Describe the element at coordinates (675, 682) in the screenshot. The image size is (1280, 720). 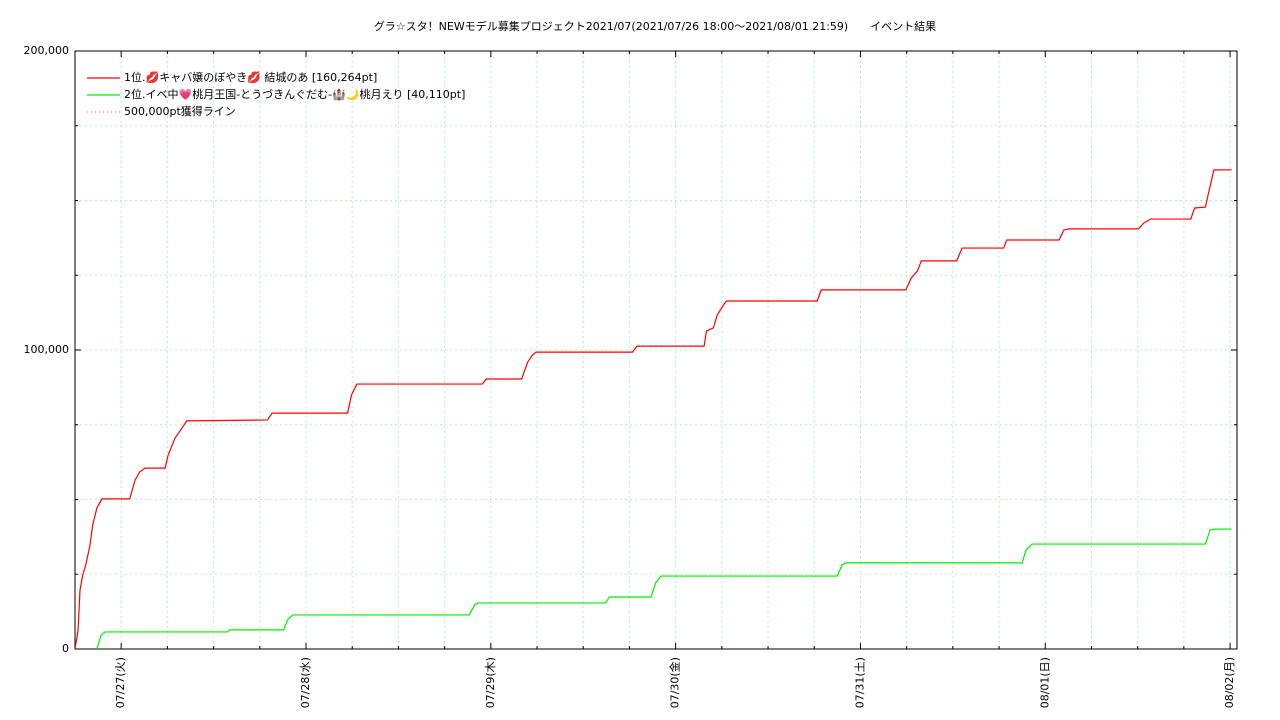
I see `x-tick-label: 07/30(金)` at that location.